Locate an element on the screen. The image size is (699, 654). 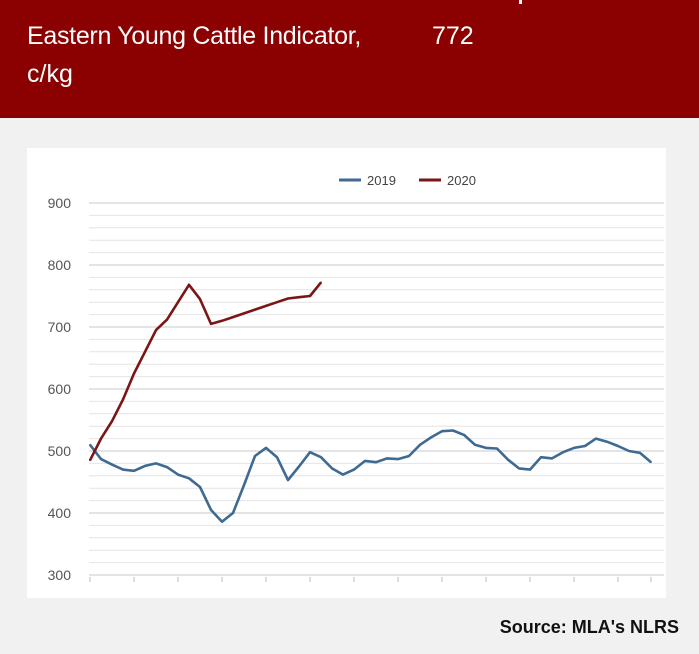
y-tick-label: 600 is located at coordinates (60, 389).